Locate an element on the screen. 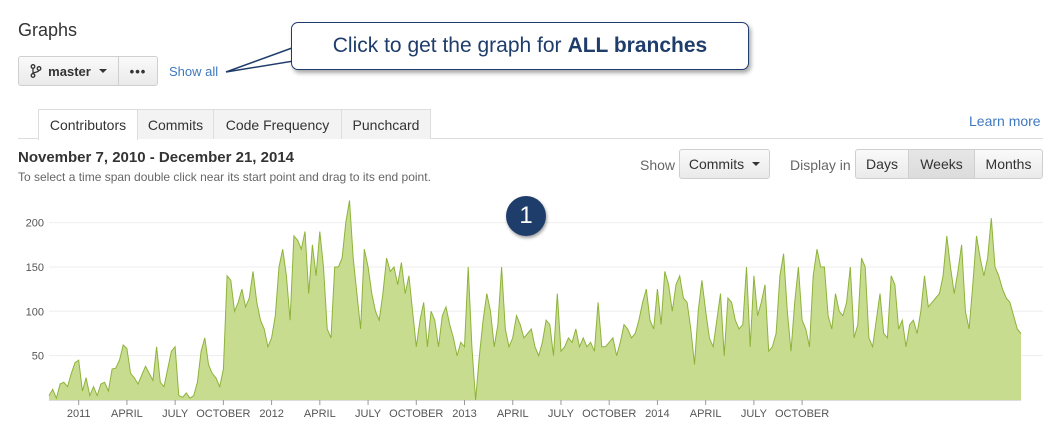  x-tick-label: 2013 is located at coordinates (464, 414).